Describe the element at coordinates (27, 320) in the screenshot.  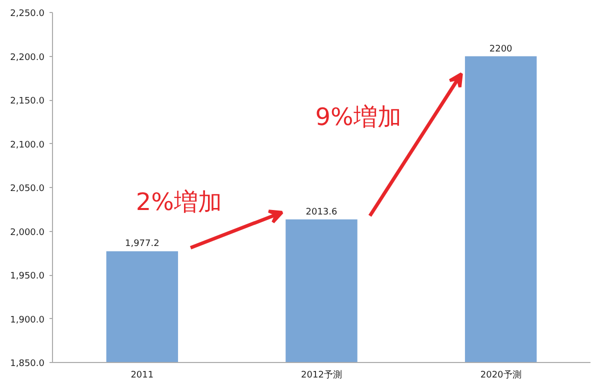
I see `y-tick-label: 1,900.0` at that location.